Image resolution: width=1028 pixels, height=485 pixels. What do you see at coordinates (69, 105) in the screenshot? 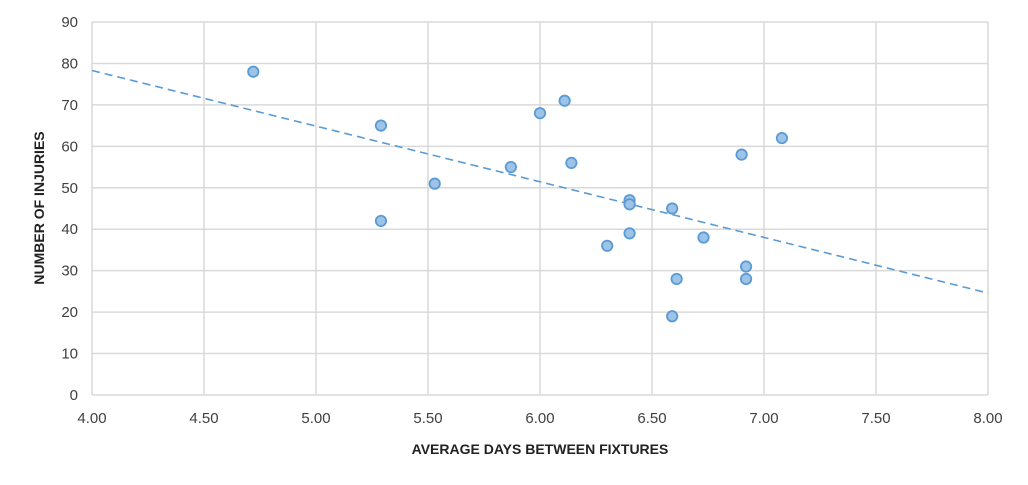
I see `y-tick-label: 70` at bounding box center [69, 105].